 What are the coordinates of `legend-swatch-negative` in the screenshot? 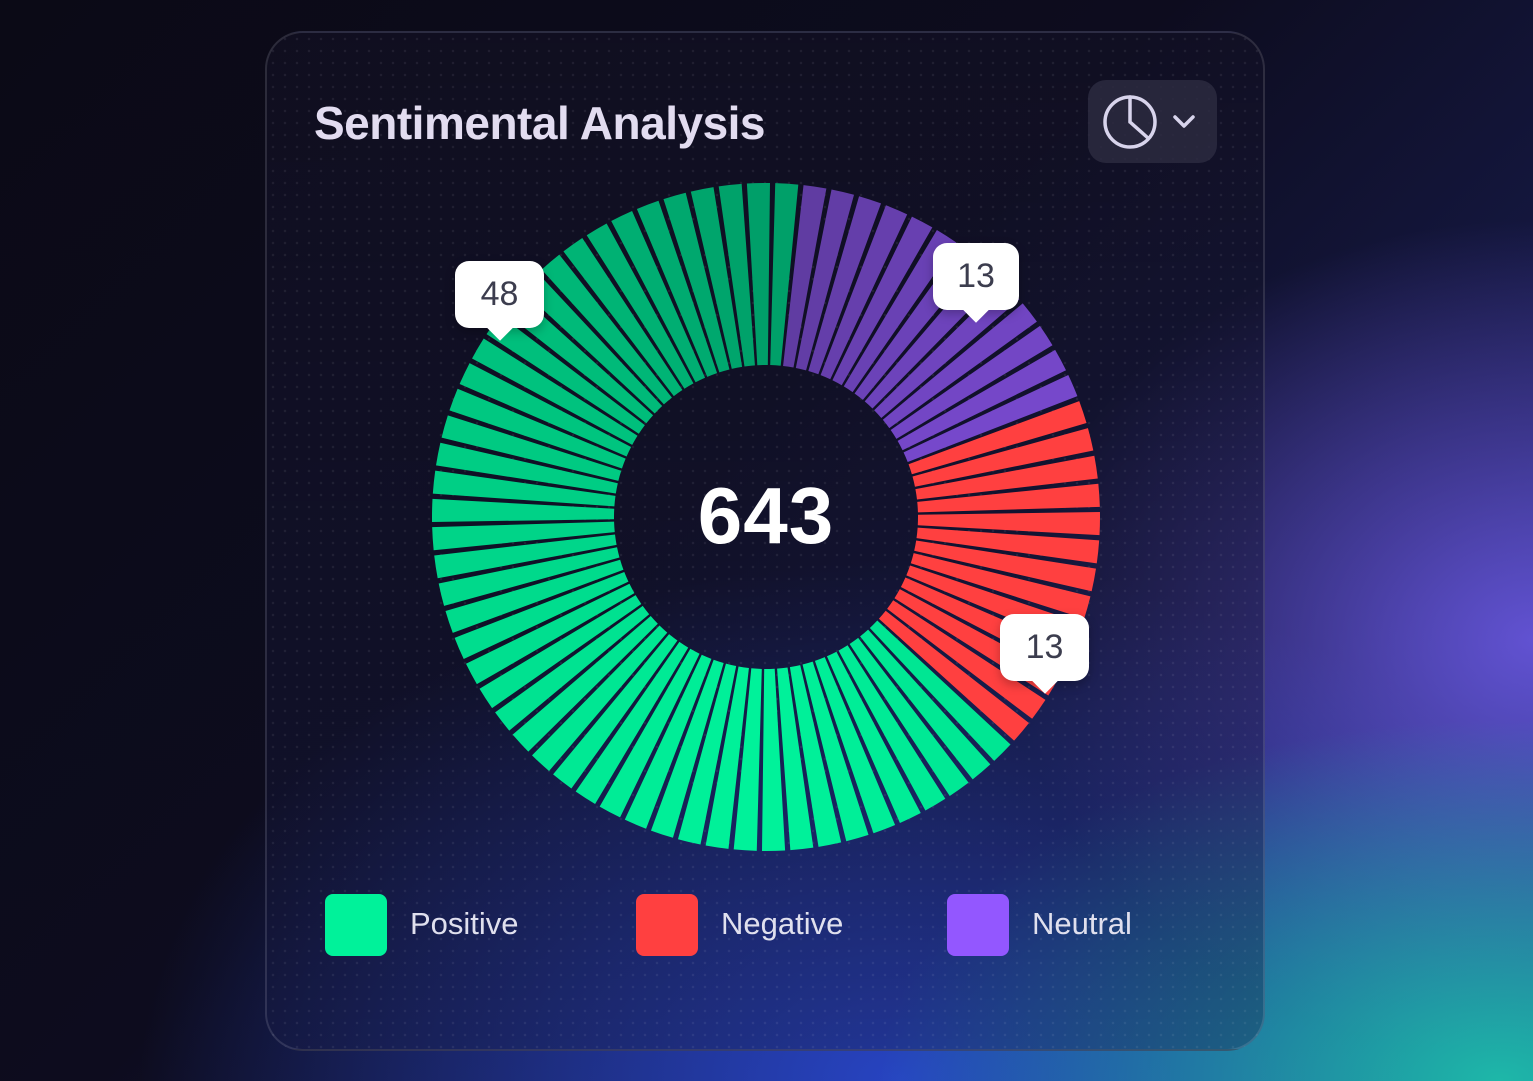 It's located at (667, 925).